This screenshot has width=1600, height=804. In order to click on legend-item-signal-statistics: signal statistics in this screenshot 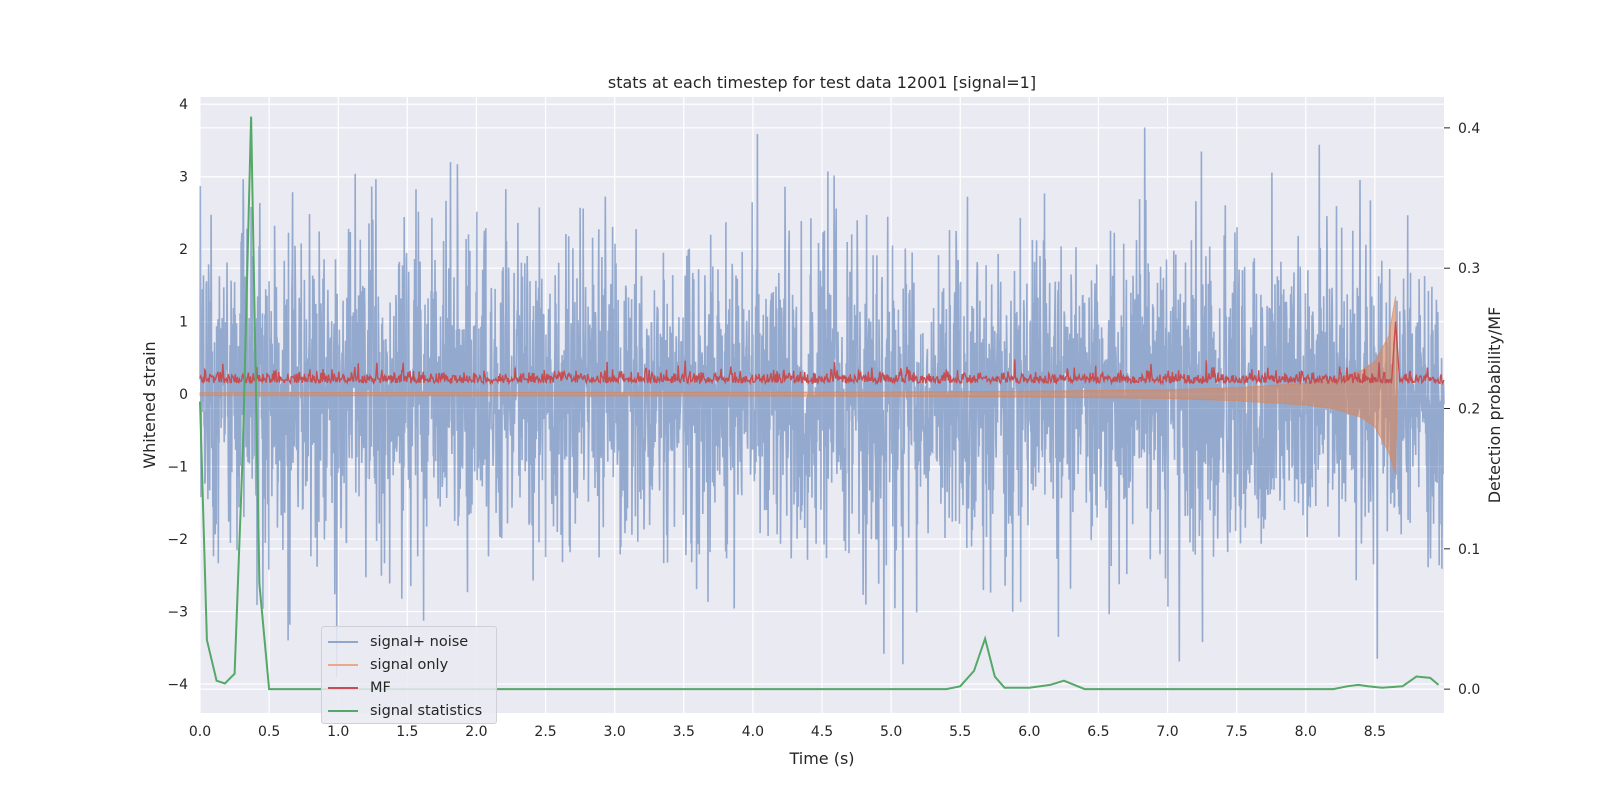, I will do `click(405, 711)`.